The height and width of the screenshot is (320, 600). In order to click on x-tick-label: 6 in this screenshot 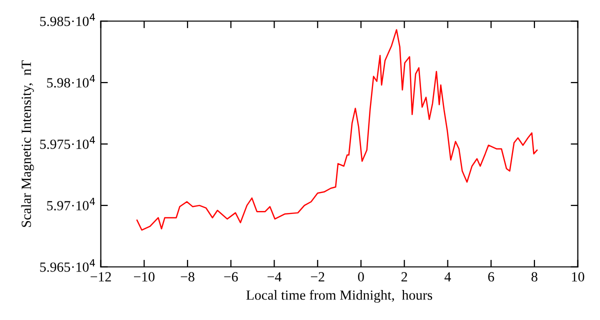, I will do `click(491, 277)`.